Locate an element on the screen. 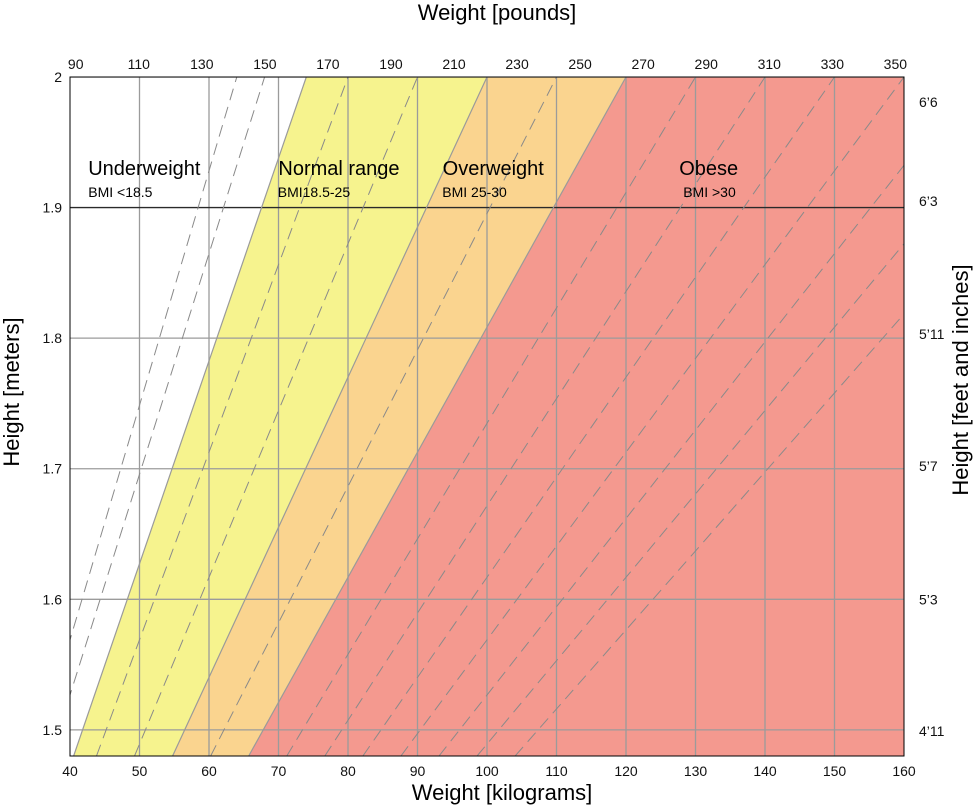 The height and width of the screenshot is (810, 975). pound-tick-label: 270 is located at coordinates (643, 64).